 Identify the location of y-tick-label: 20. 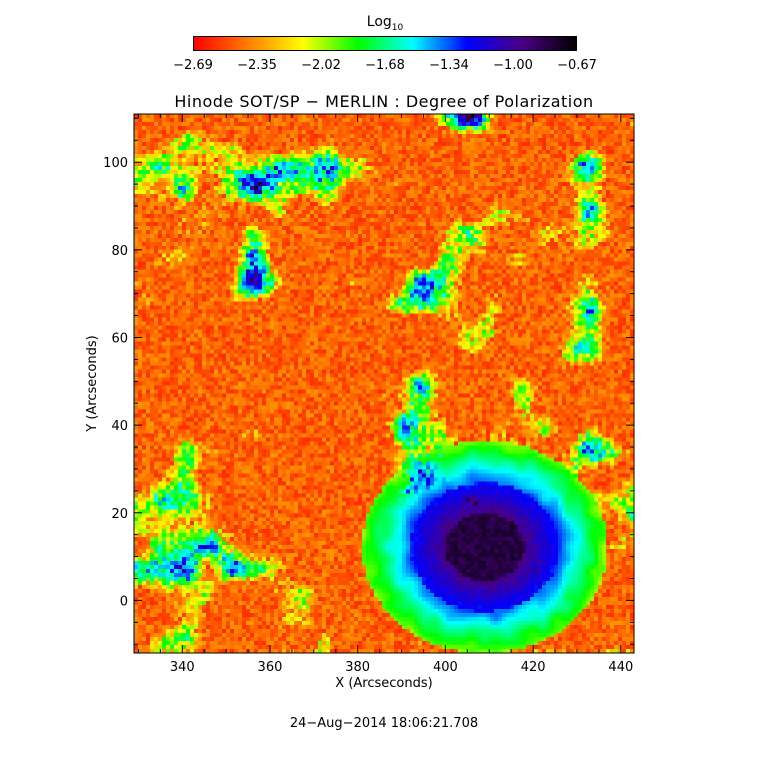
(119, 514).